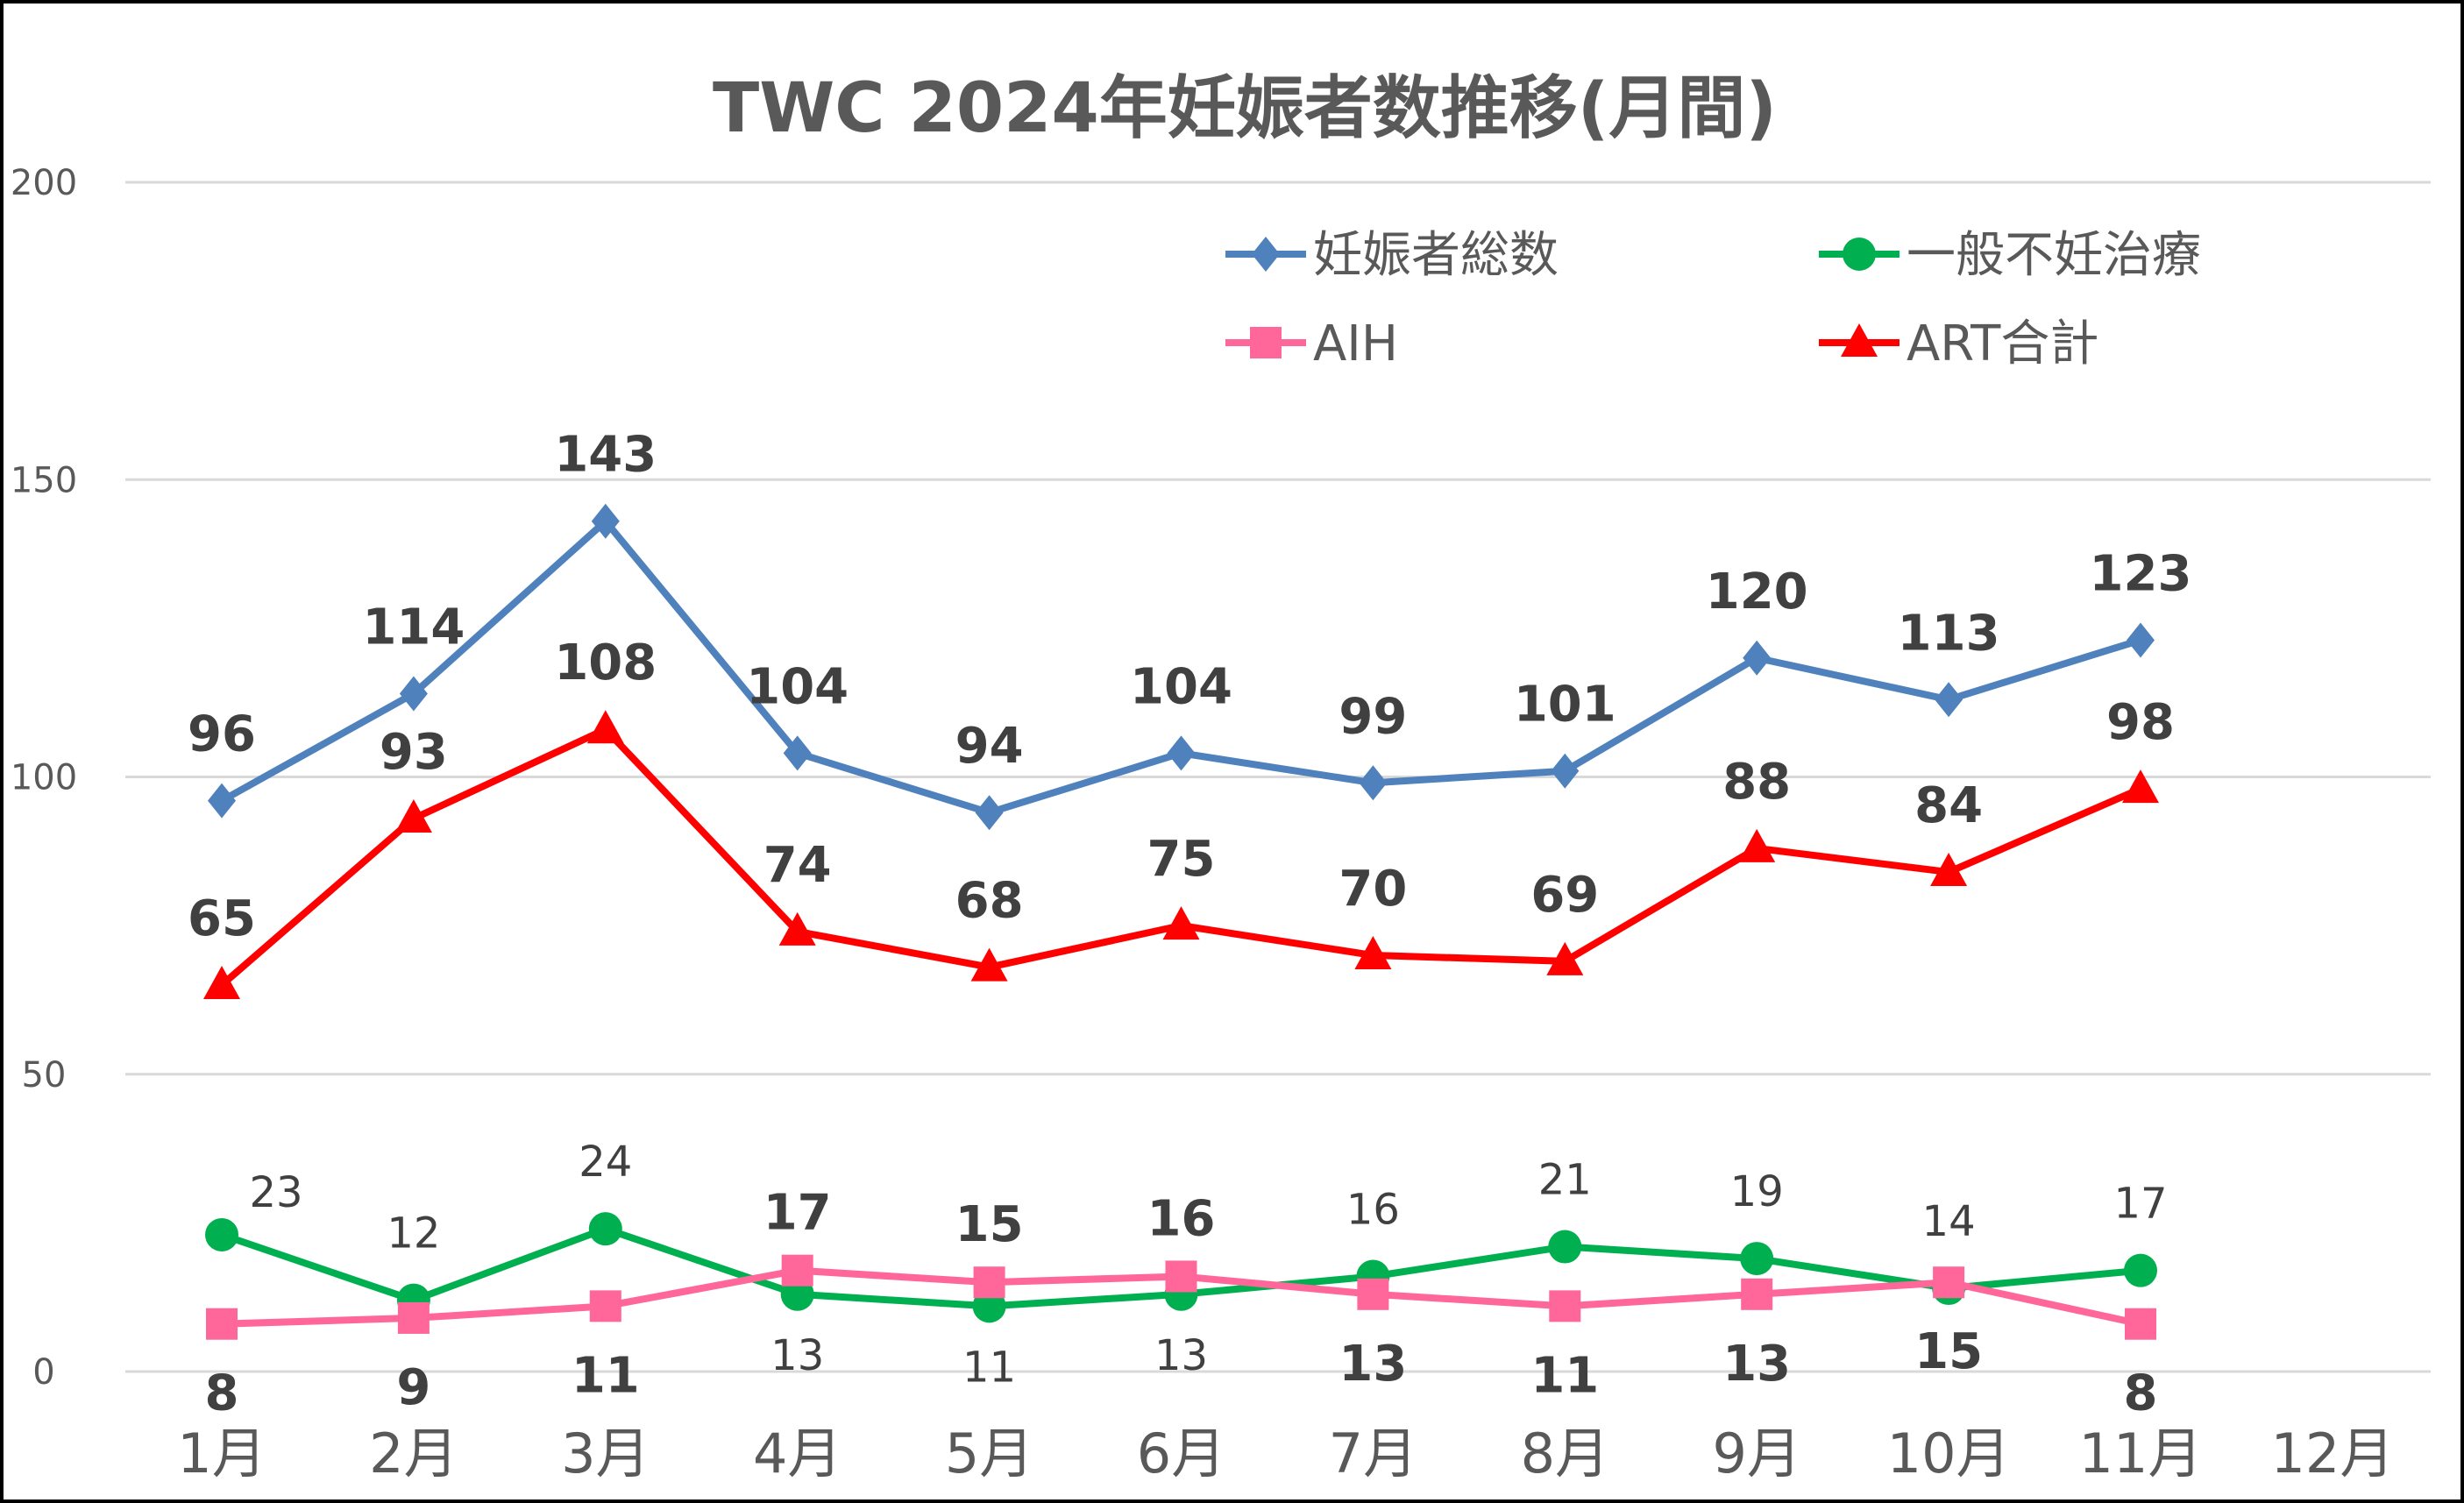 This screenshot has height=1503, width=2464. What do you see at coordinates (605, 1162) in the screenshot?
I see `data-label: 24` at bounding box center [605, 1162].